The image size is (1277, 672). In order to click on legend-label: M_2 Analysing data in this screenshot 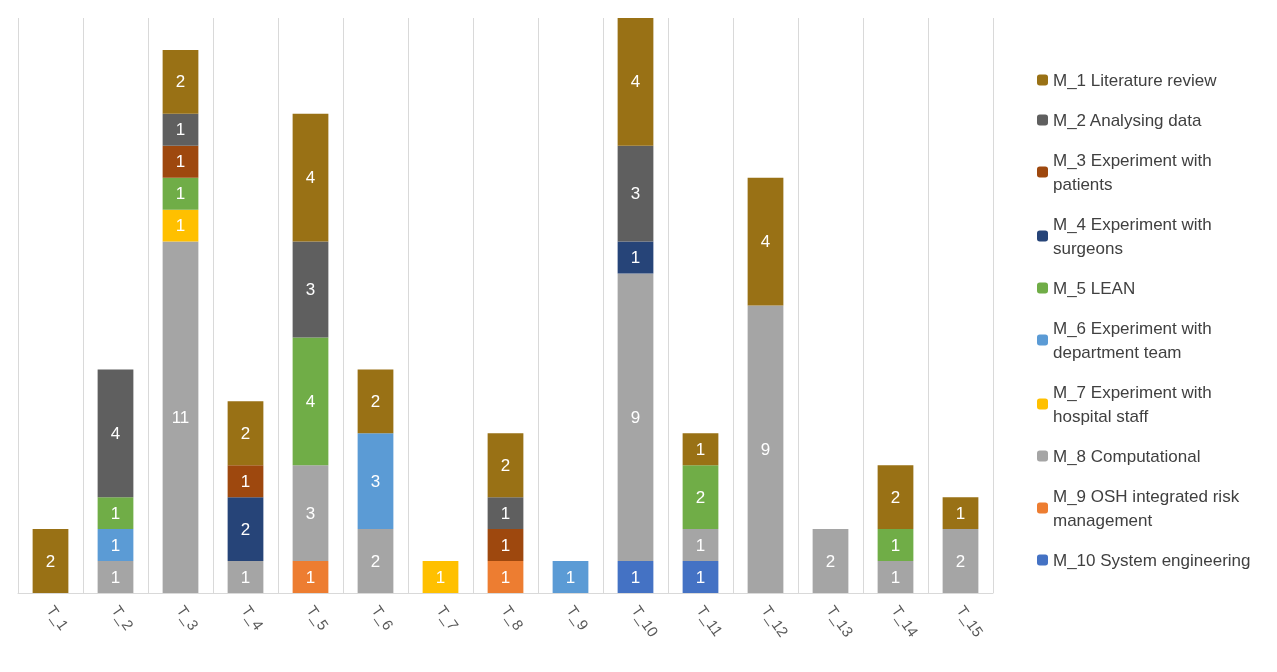, I will do `click(1127, 120)`.